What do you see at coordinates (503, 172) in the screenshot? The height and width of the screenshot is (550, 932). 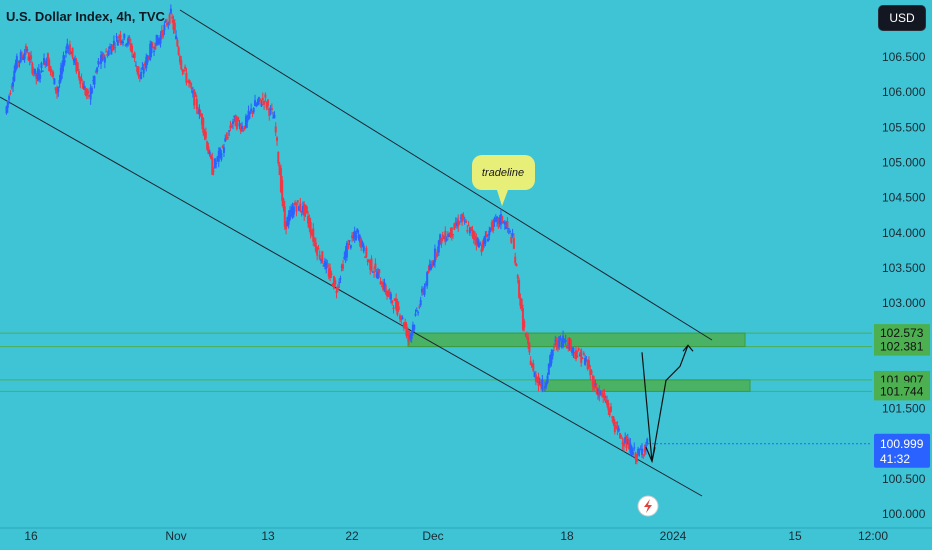 I see `tradeline-bubble` at bounding box center [503, 172].